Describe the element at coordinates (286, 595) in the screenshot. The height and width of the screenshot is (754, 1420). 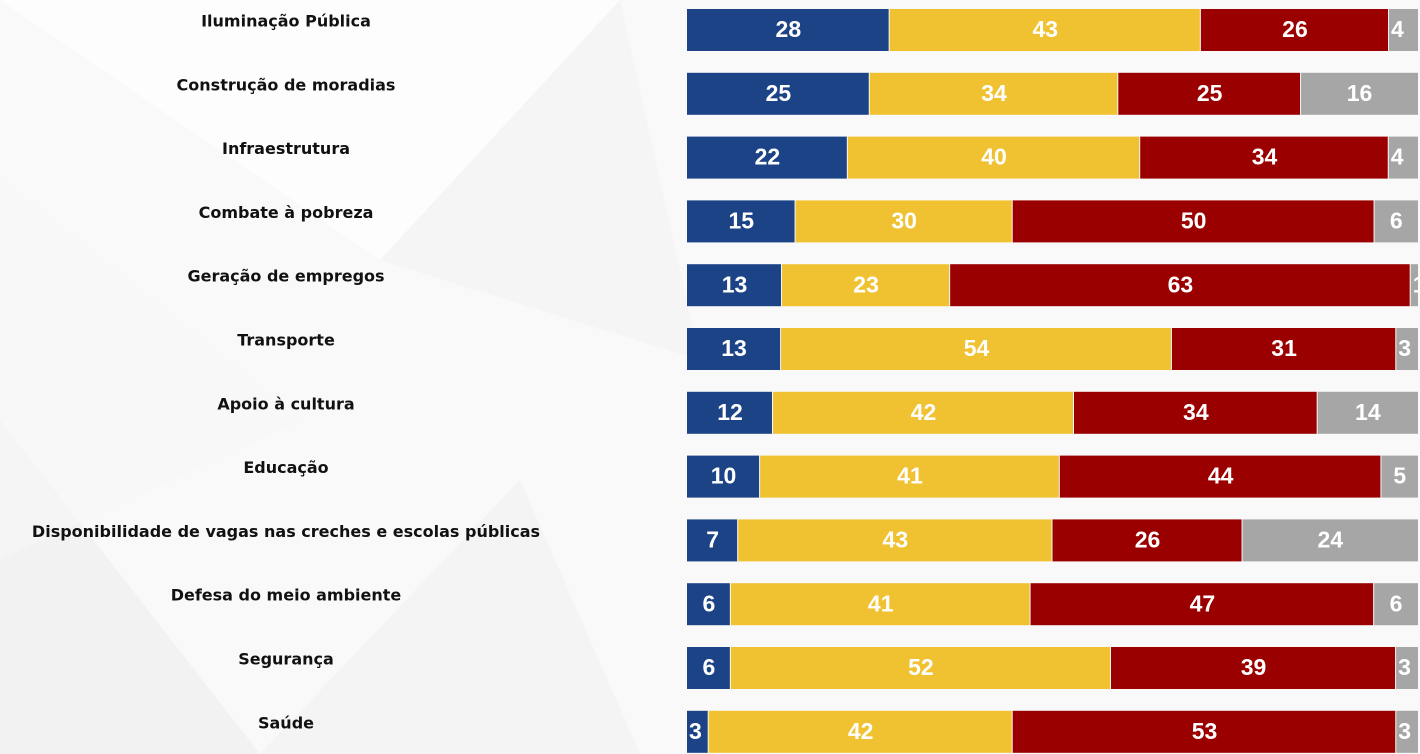
I see `category-label: Defesa do meio ambiente` at that location.